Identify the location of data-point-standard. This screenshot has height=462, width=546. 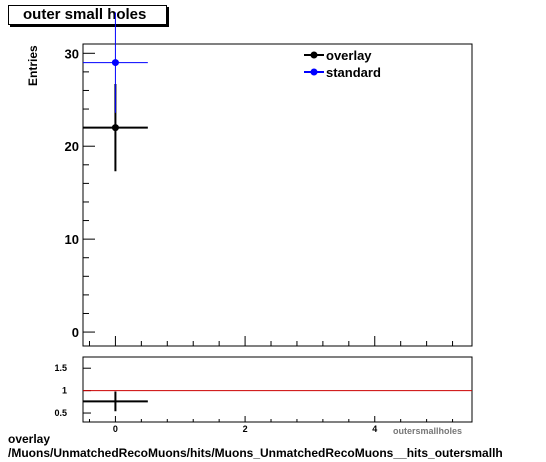
(115, 63).